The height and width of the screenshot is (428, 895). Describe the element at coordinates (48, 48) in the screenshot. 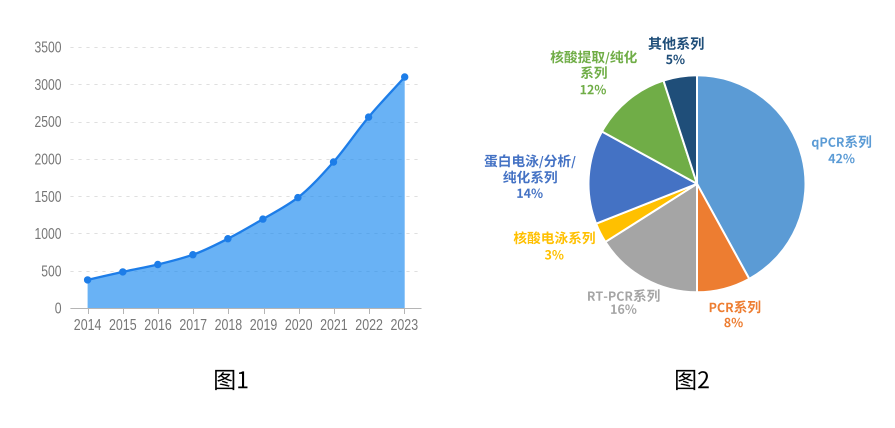

I see `svg-text: 3500` at that location.